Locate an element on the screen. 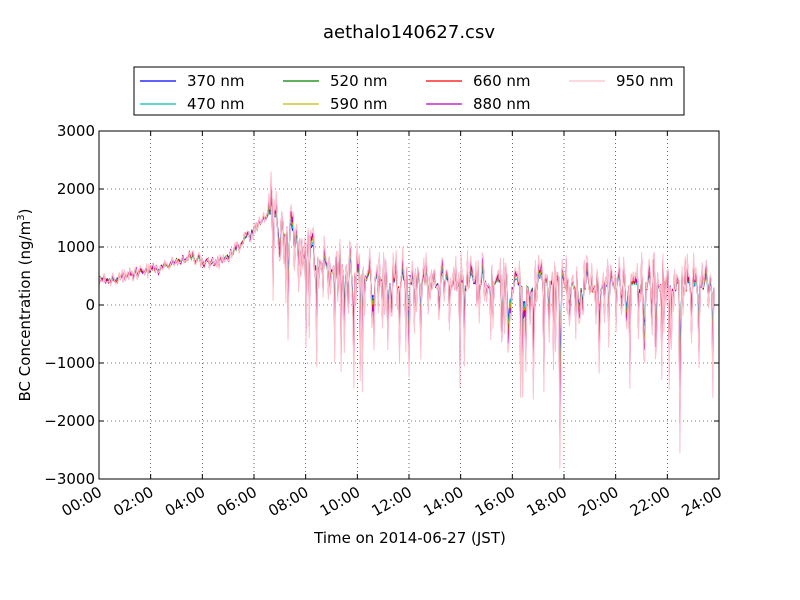 The image size is (800, 600). x-tick-label: 06:00 is located at coordinates (237, 501).